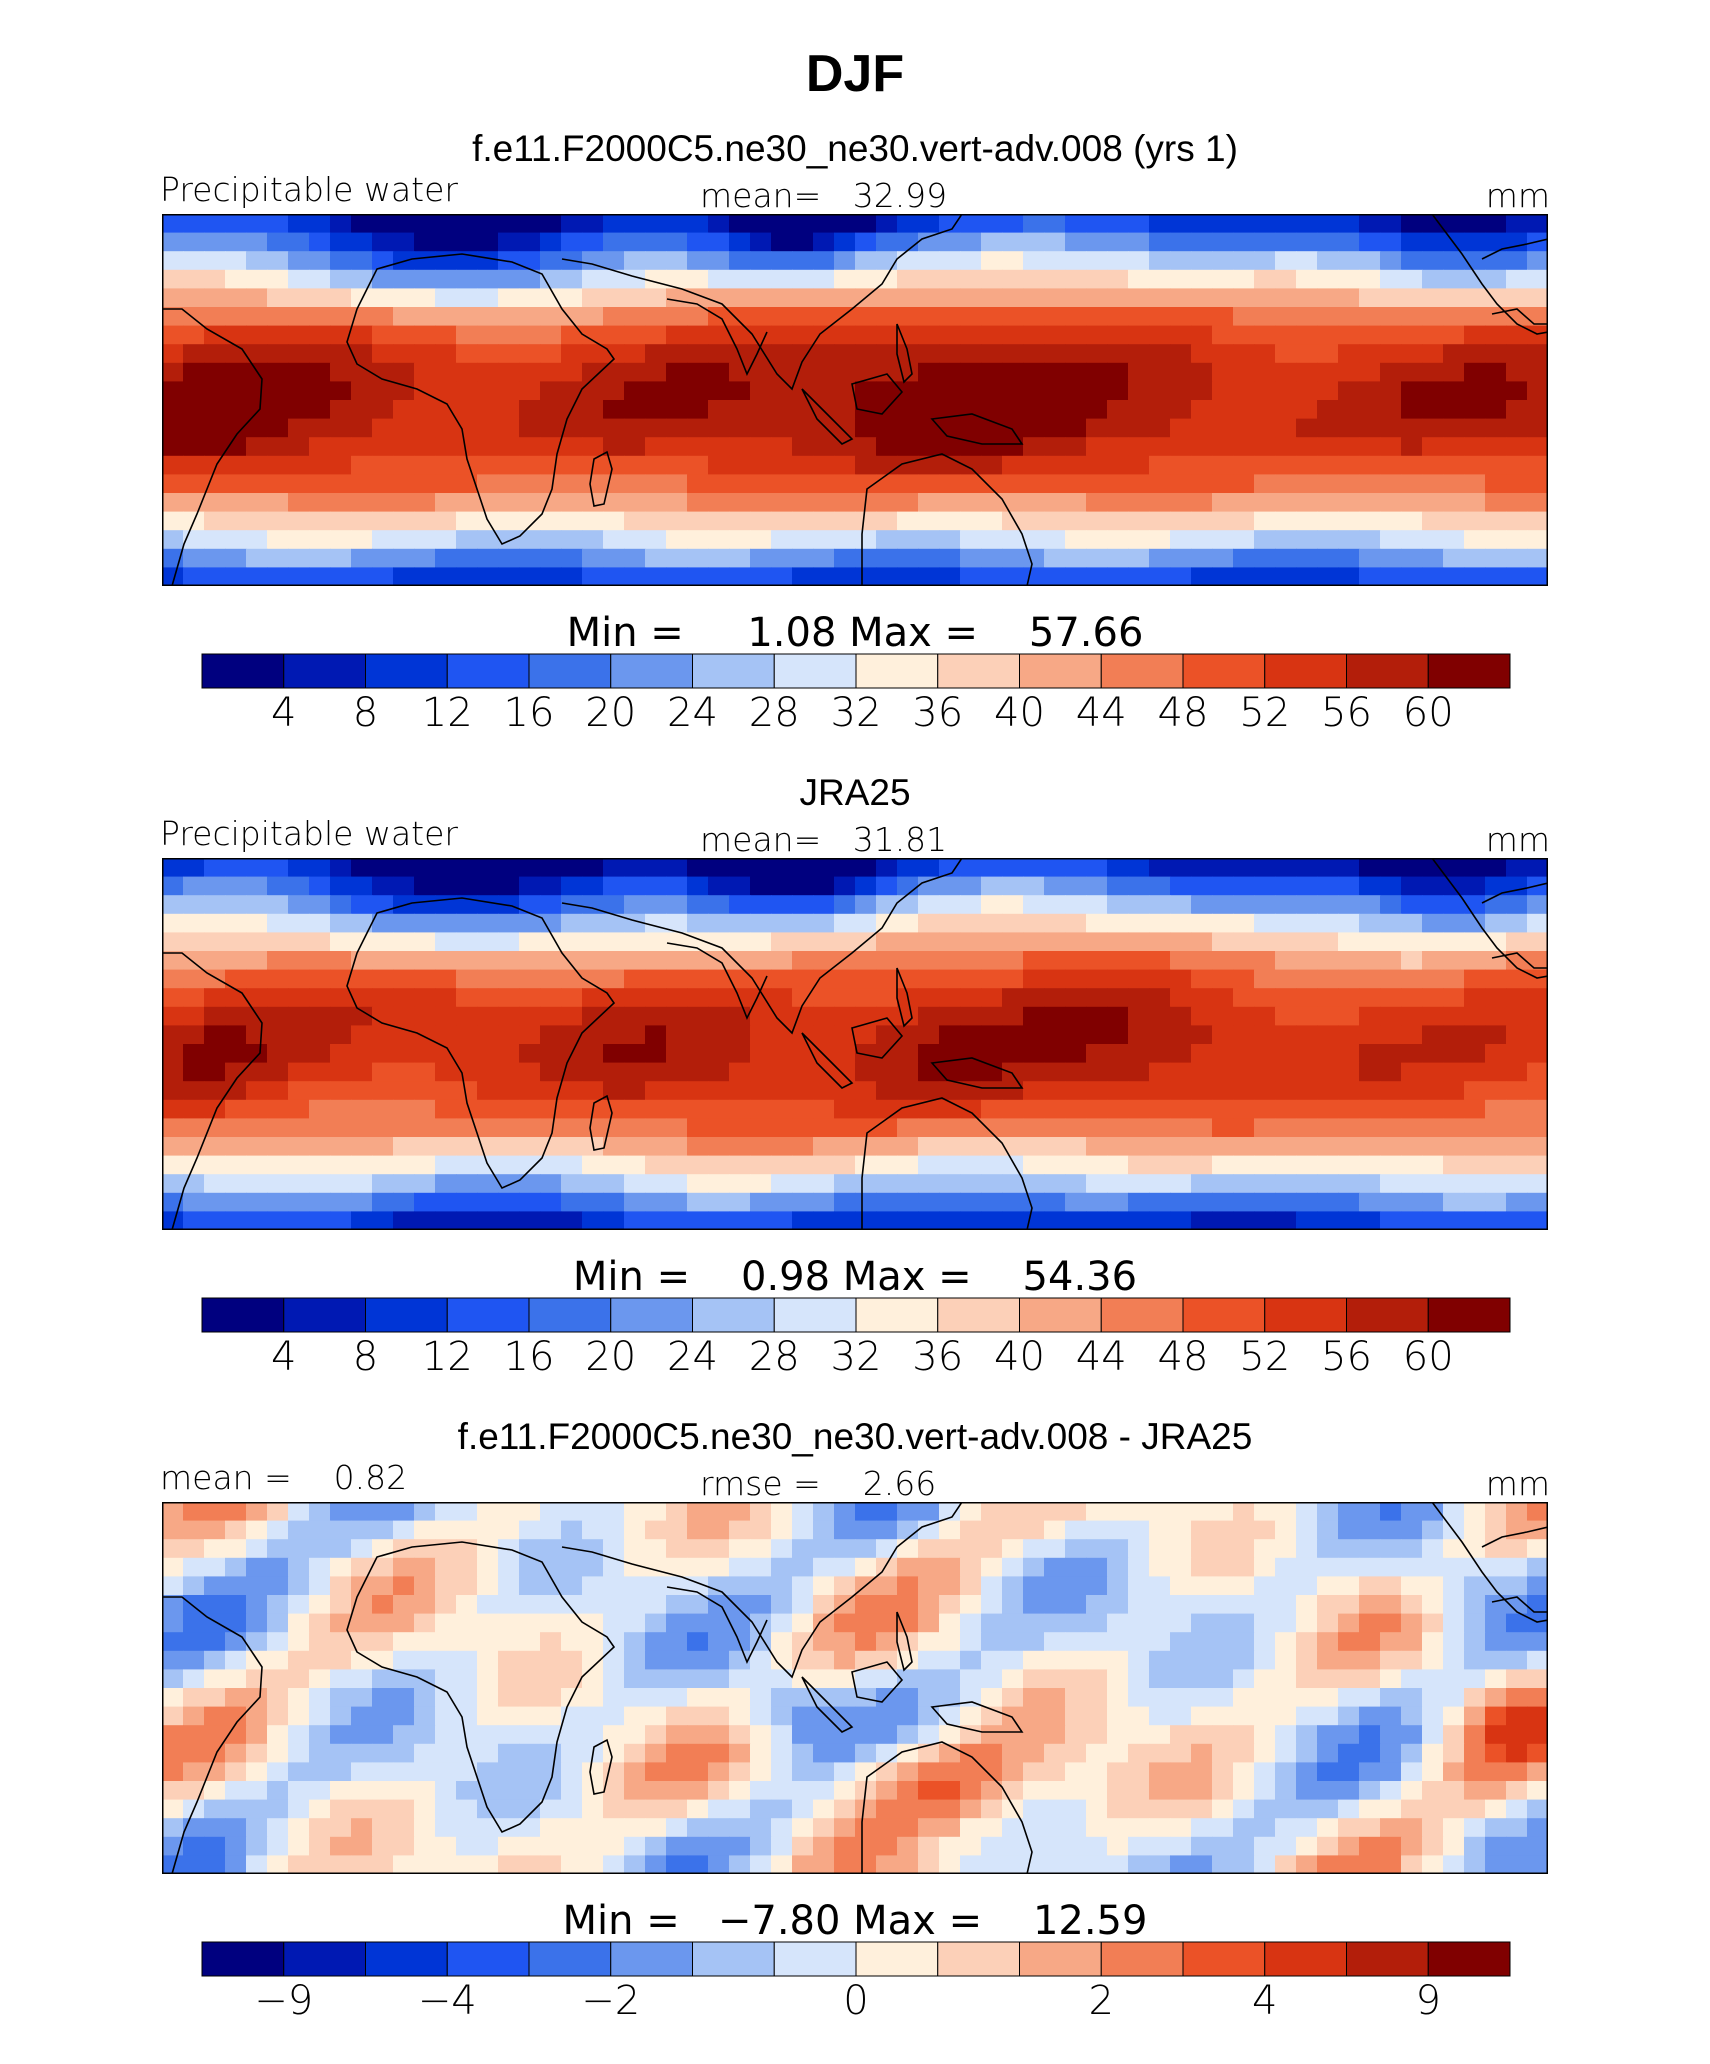 The width and height of the screenshot is (1710, 2064). What do you see at coordinates (1101, 2001) in the screenshot?
I see `colorbar-tick-label: 2` at bounding box center [1101, 2001].